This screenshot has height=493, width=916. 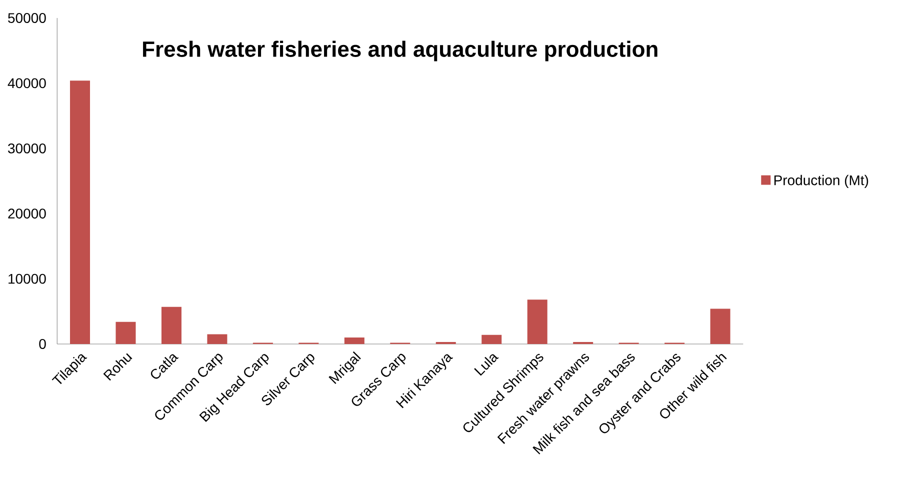 I want to click on y-tick-label: 20000, so click(x=27, y=213).